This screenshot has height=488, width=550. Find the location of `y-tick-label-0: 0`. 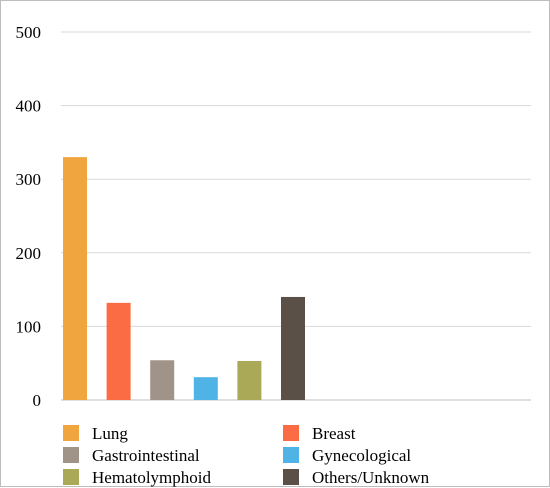

y-tick-label-0: 0 is located at coordinates (37, 400).